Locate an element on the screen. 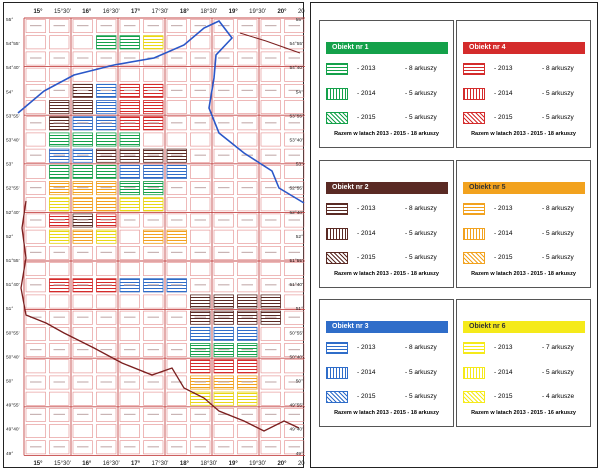 The height and width of the screenshot is (471, 600). legend-row: - 2015 - 5 arkuszy is located at coordinates (524, 118).